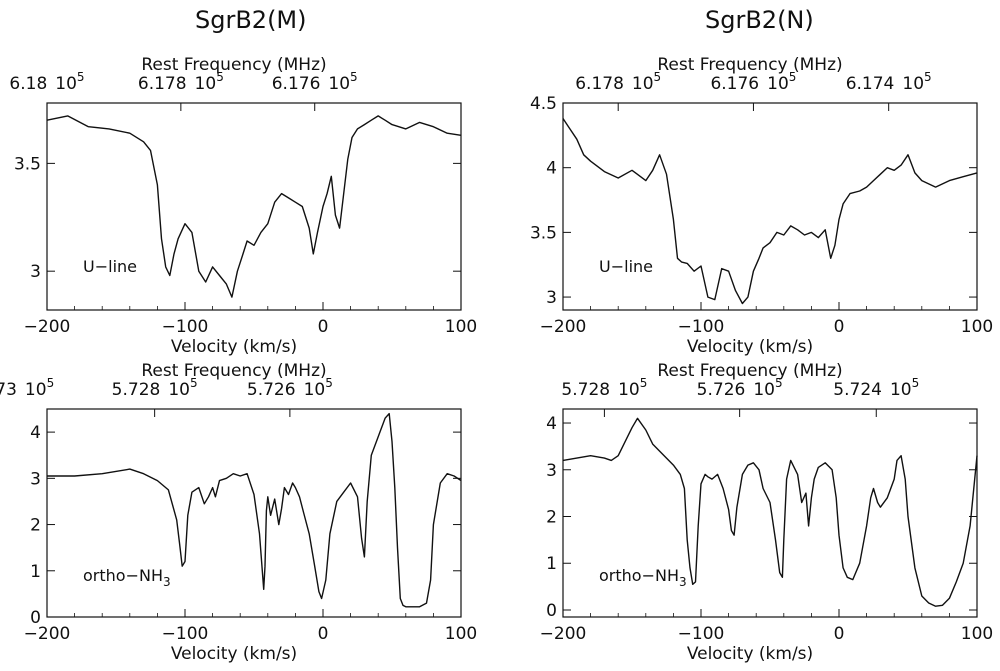 This screenshot has height=671, width=1000. What do you see at coordinates (47, 634) in the screenshot?
I see `x-tick-label: −200` at bounding box center [47, 634].